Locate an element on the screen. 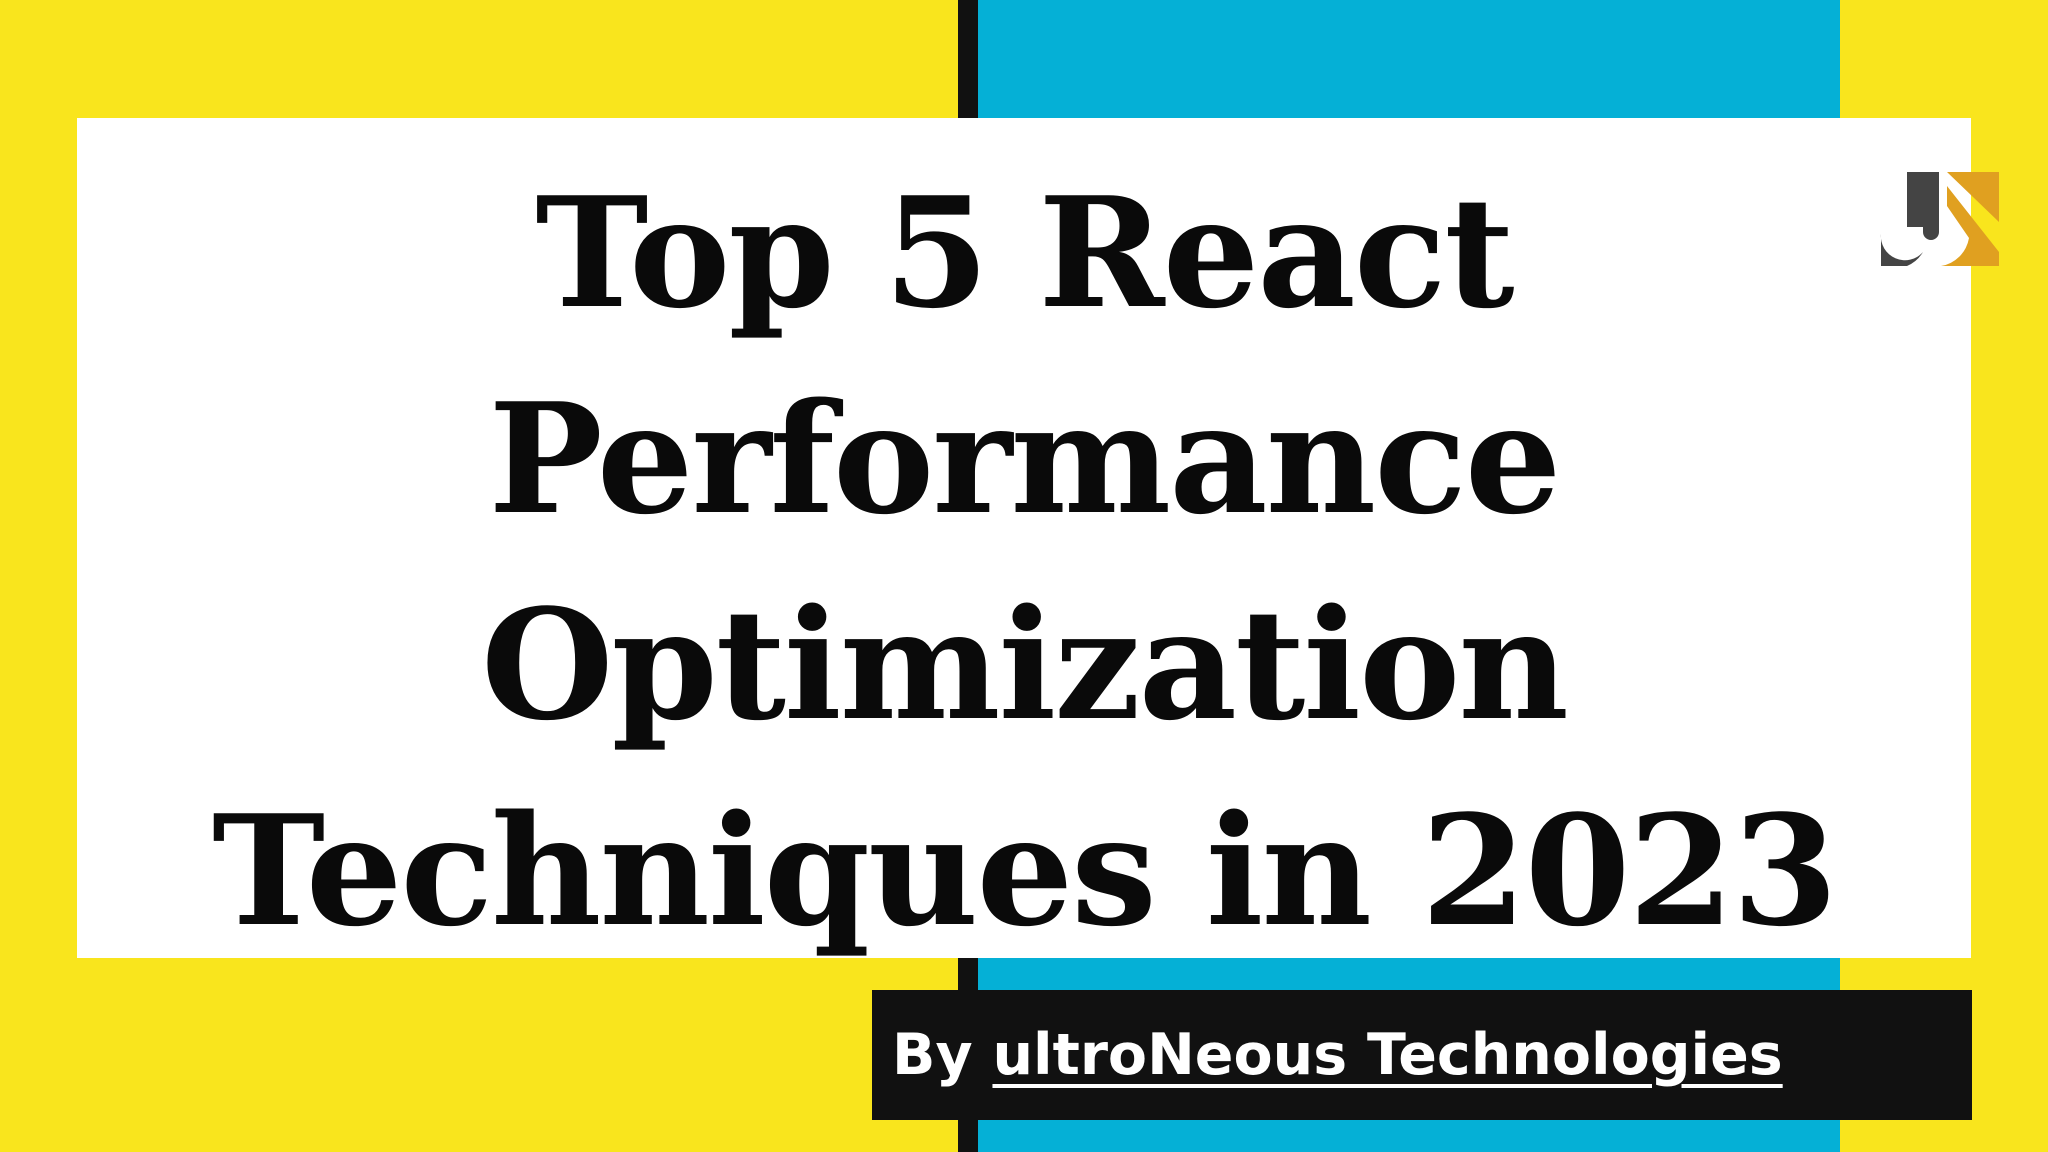 This screenshot has width=2048, height=1152. byline-banner: By ultroNeous Technologies is located at coordinates (1422, 1055).